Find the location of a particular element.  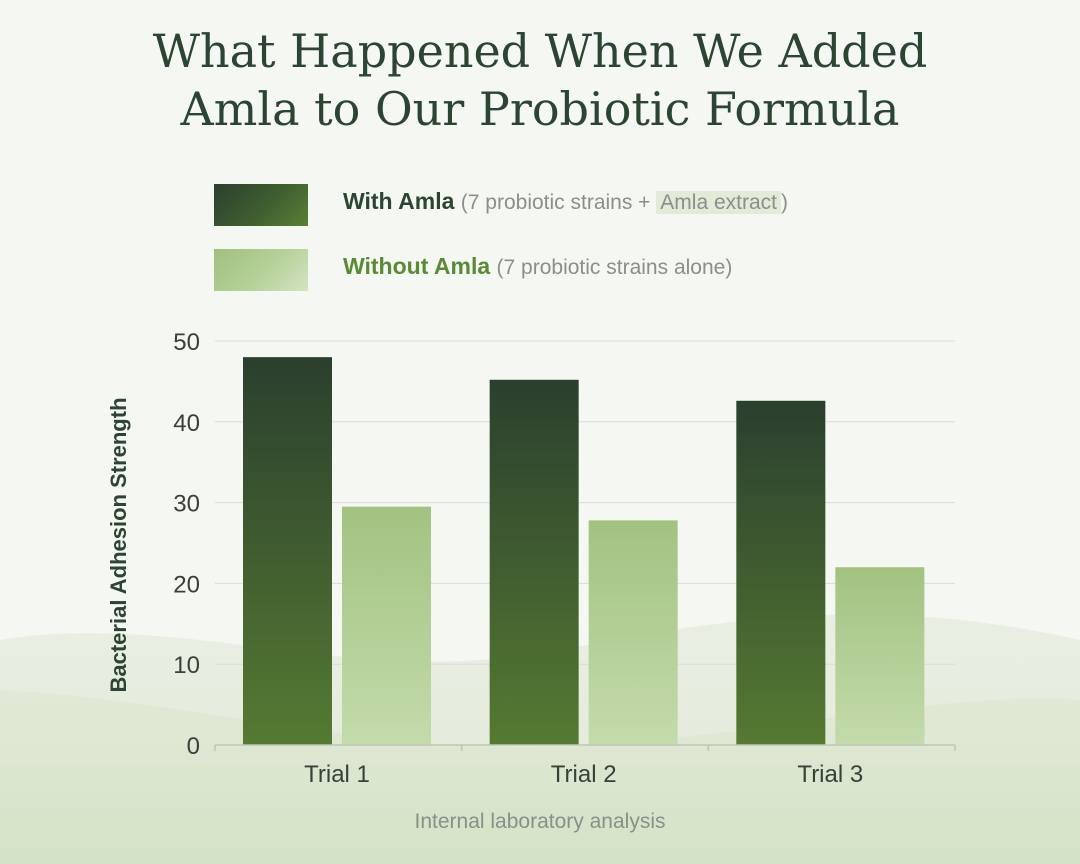

legend-entry-without-amla: Without Amla (7 probiotic strains alone) is located at coordinates (537, 267).